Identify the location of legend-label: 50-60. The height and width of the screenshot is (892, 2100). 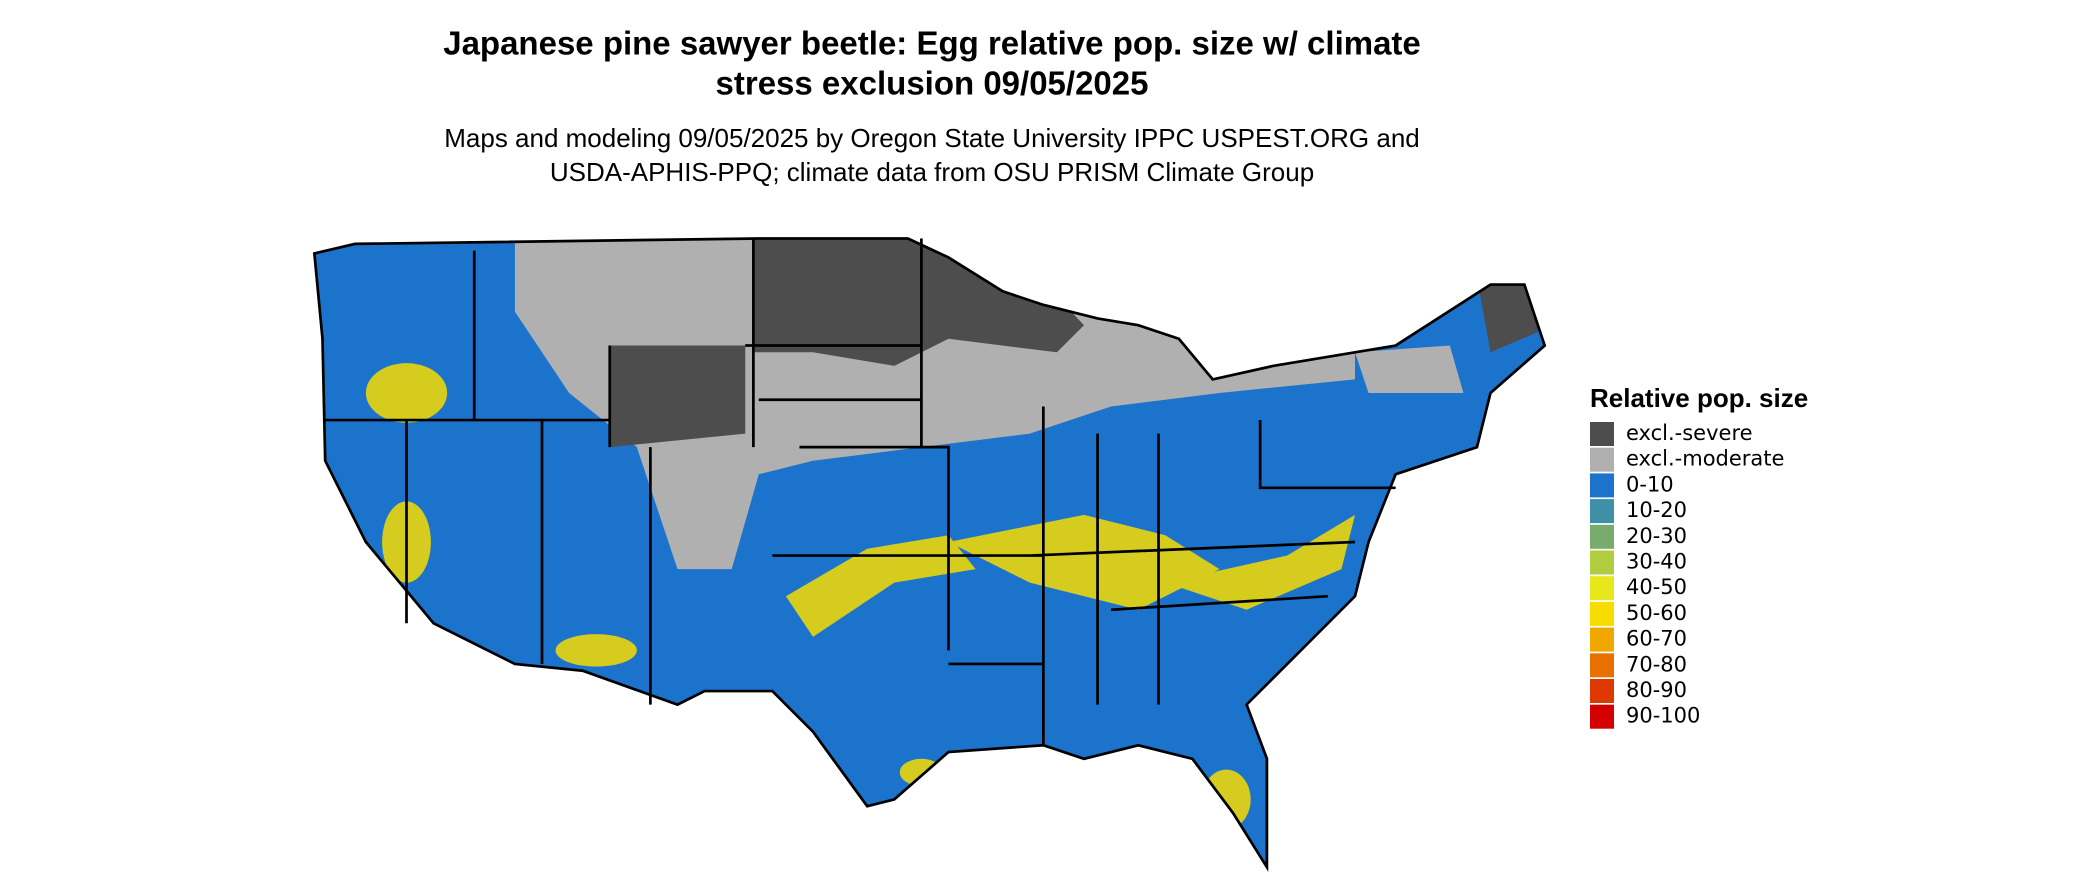
(1656, 613).